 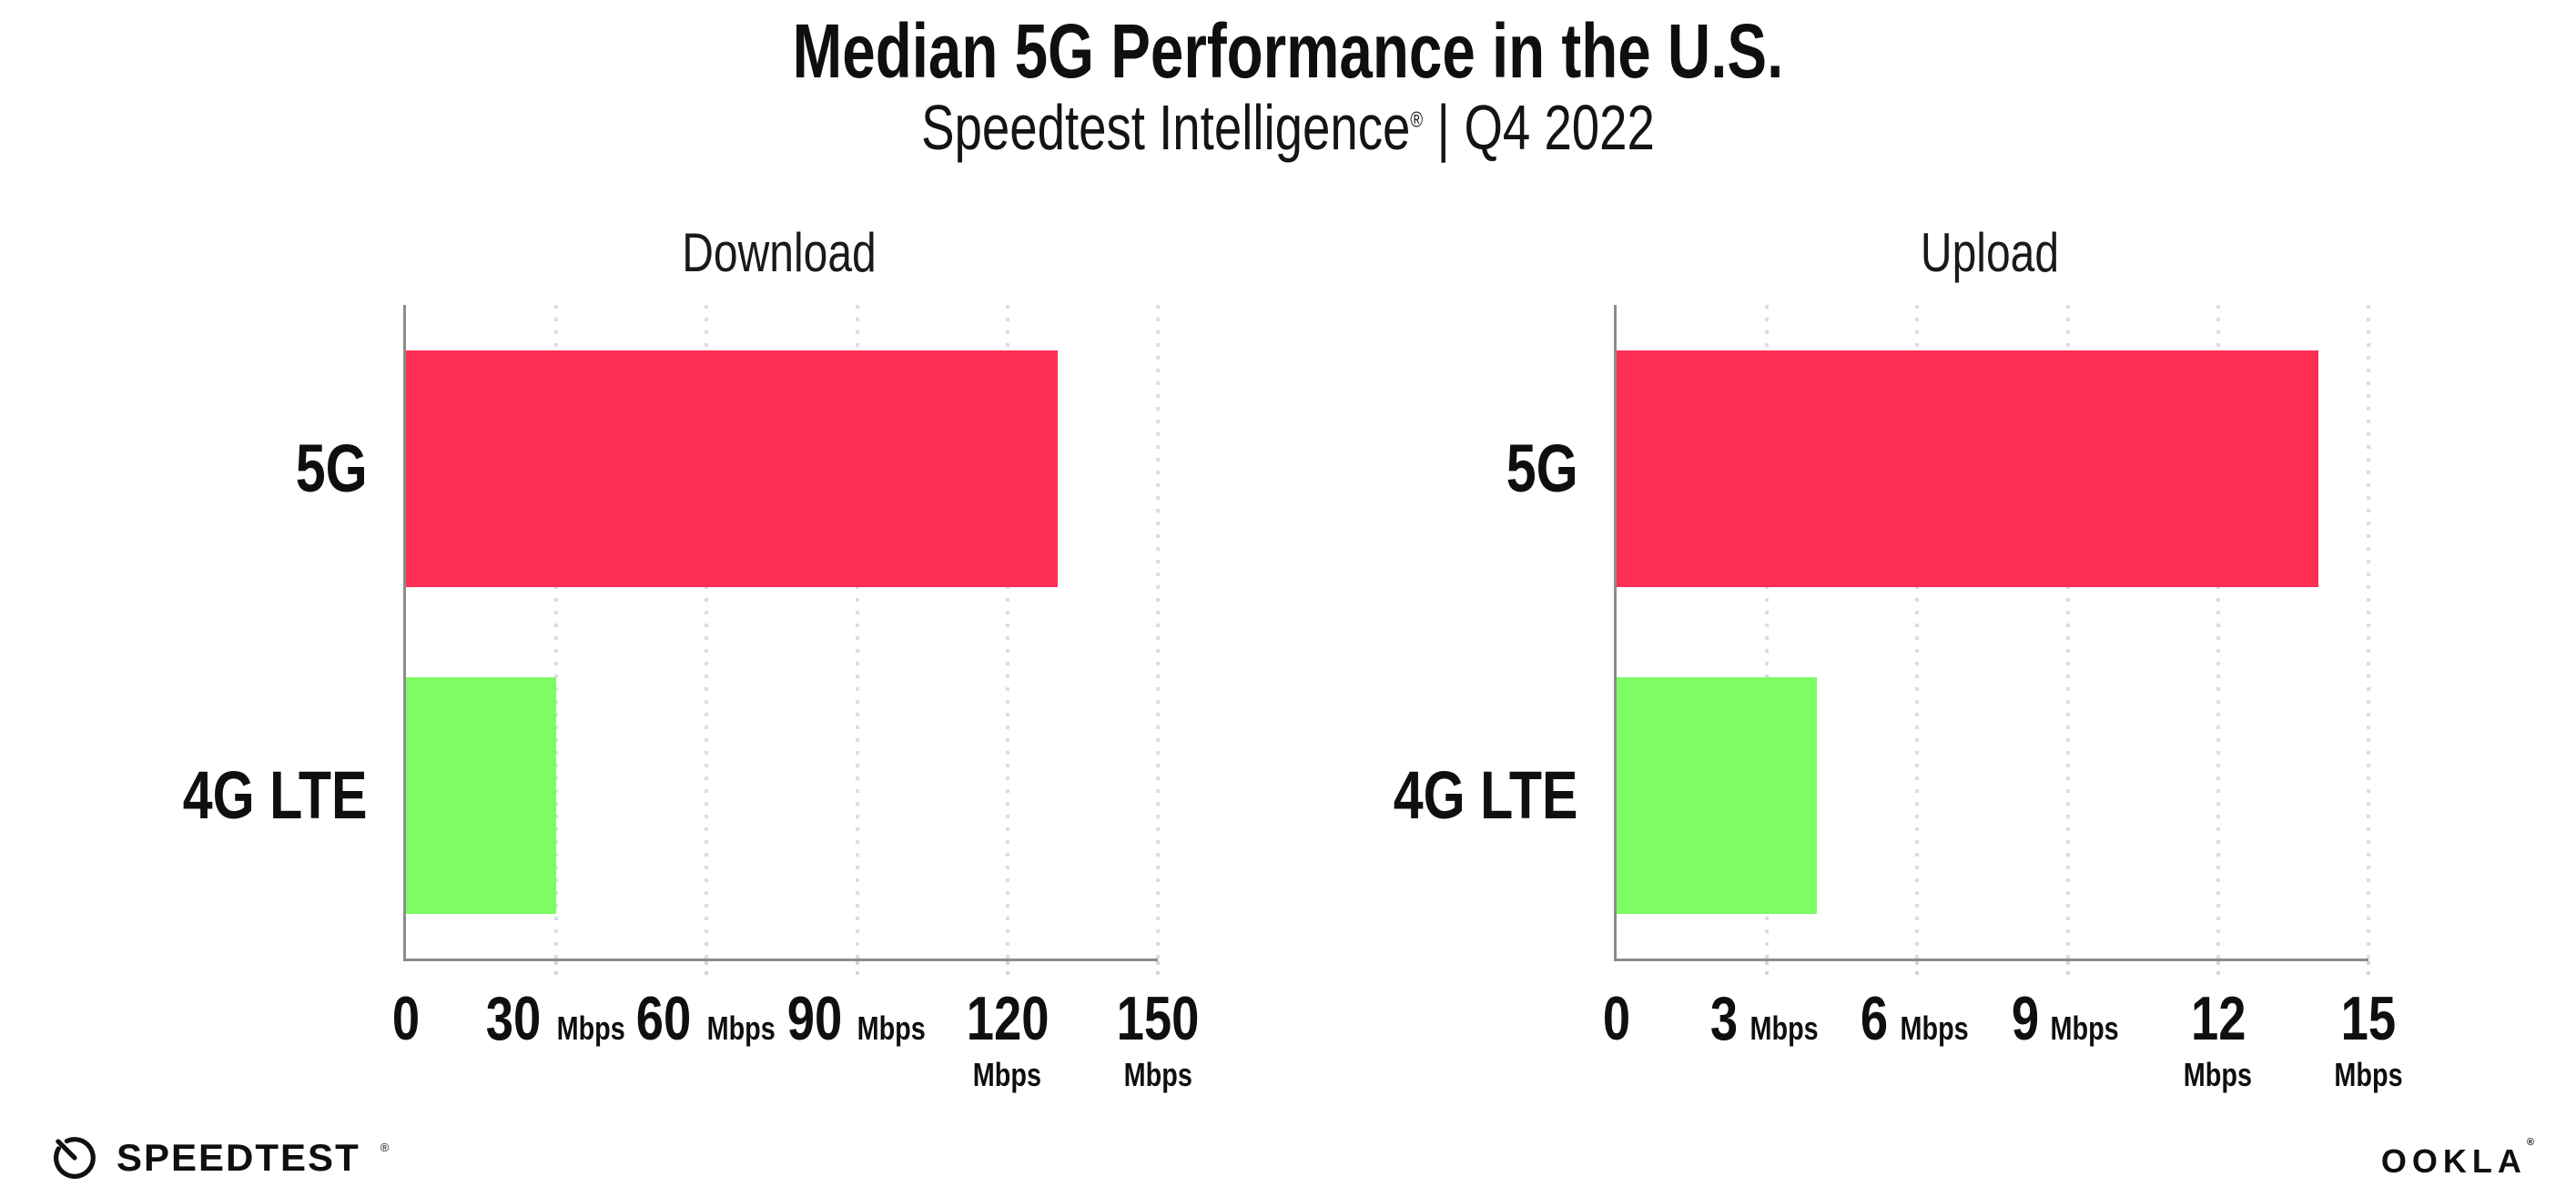 I want to click on x-tick-value: 9, so click(x=2025, y=1018).